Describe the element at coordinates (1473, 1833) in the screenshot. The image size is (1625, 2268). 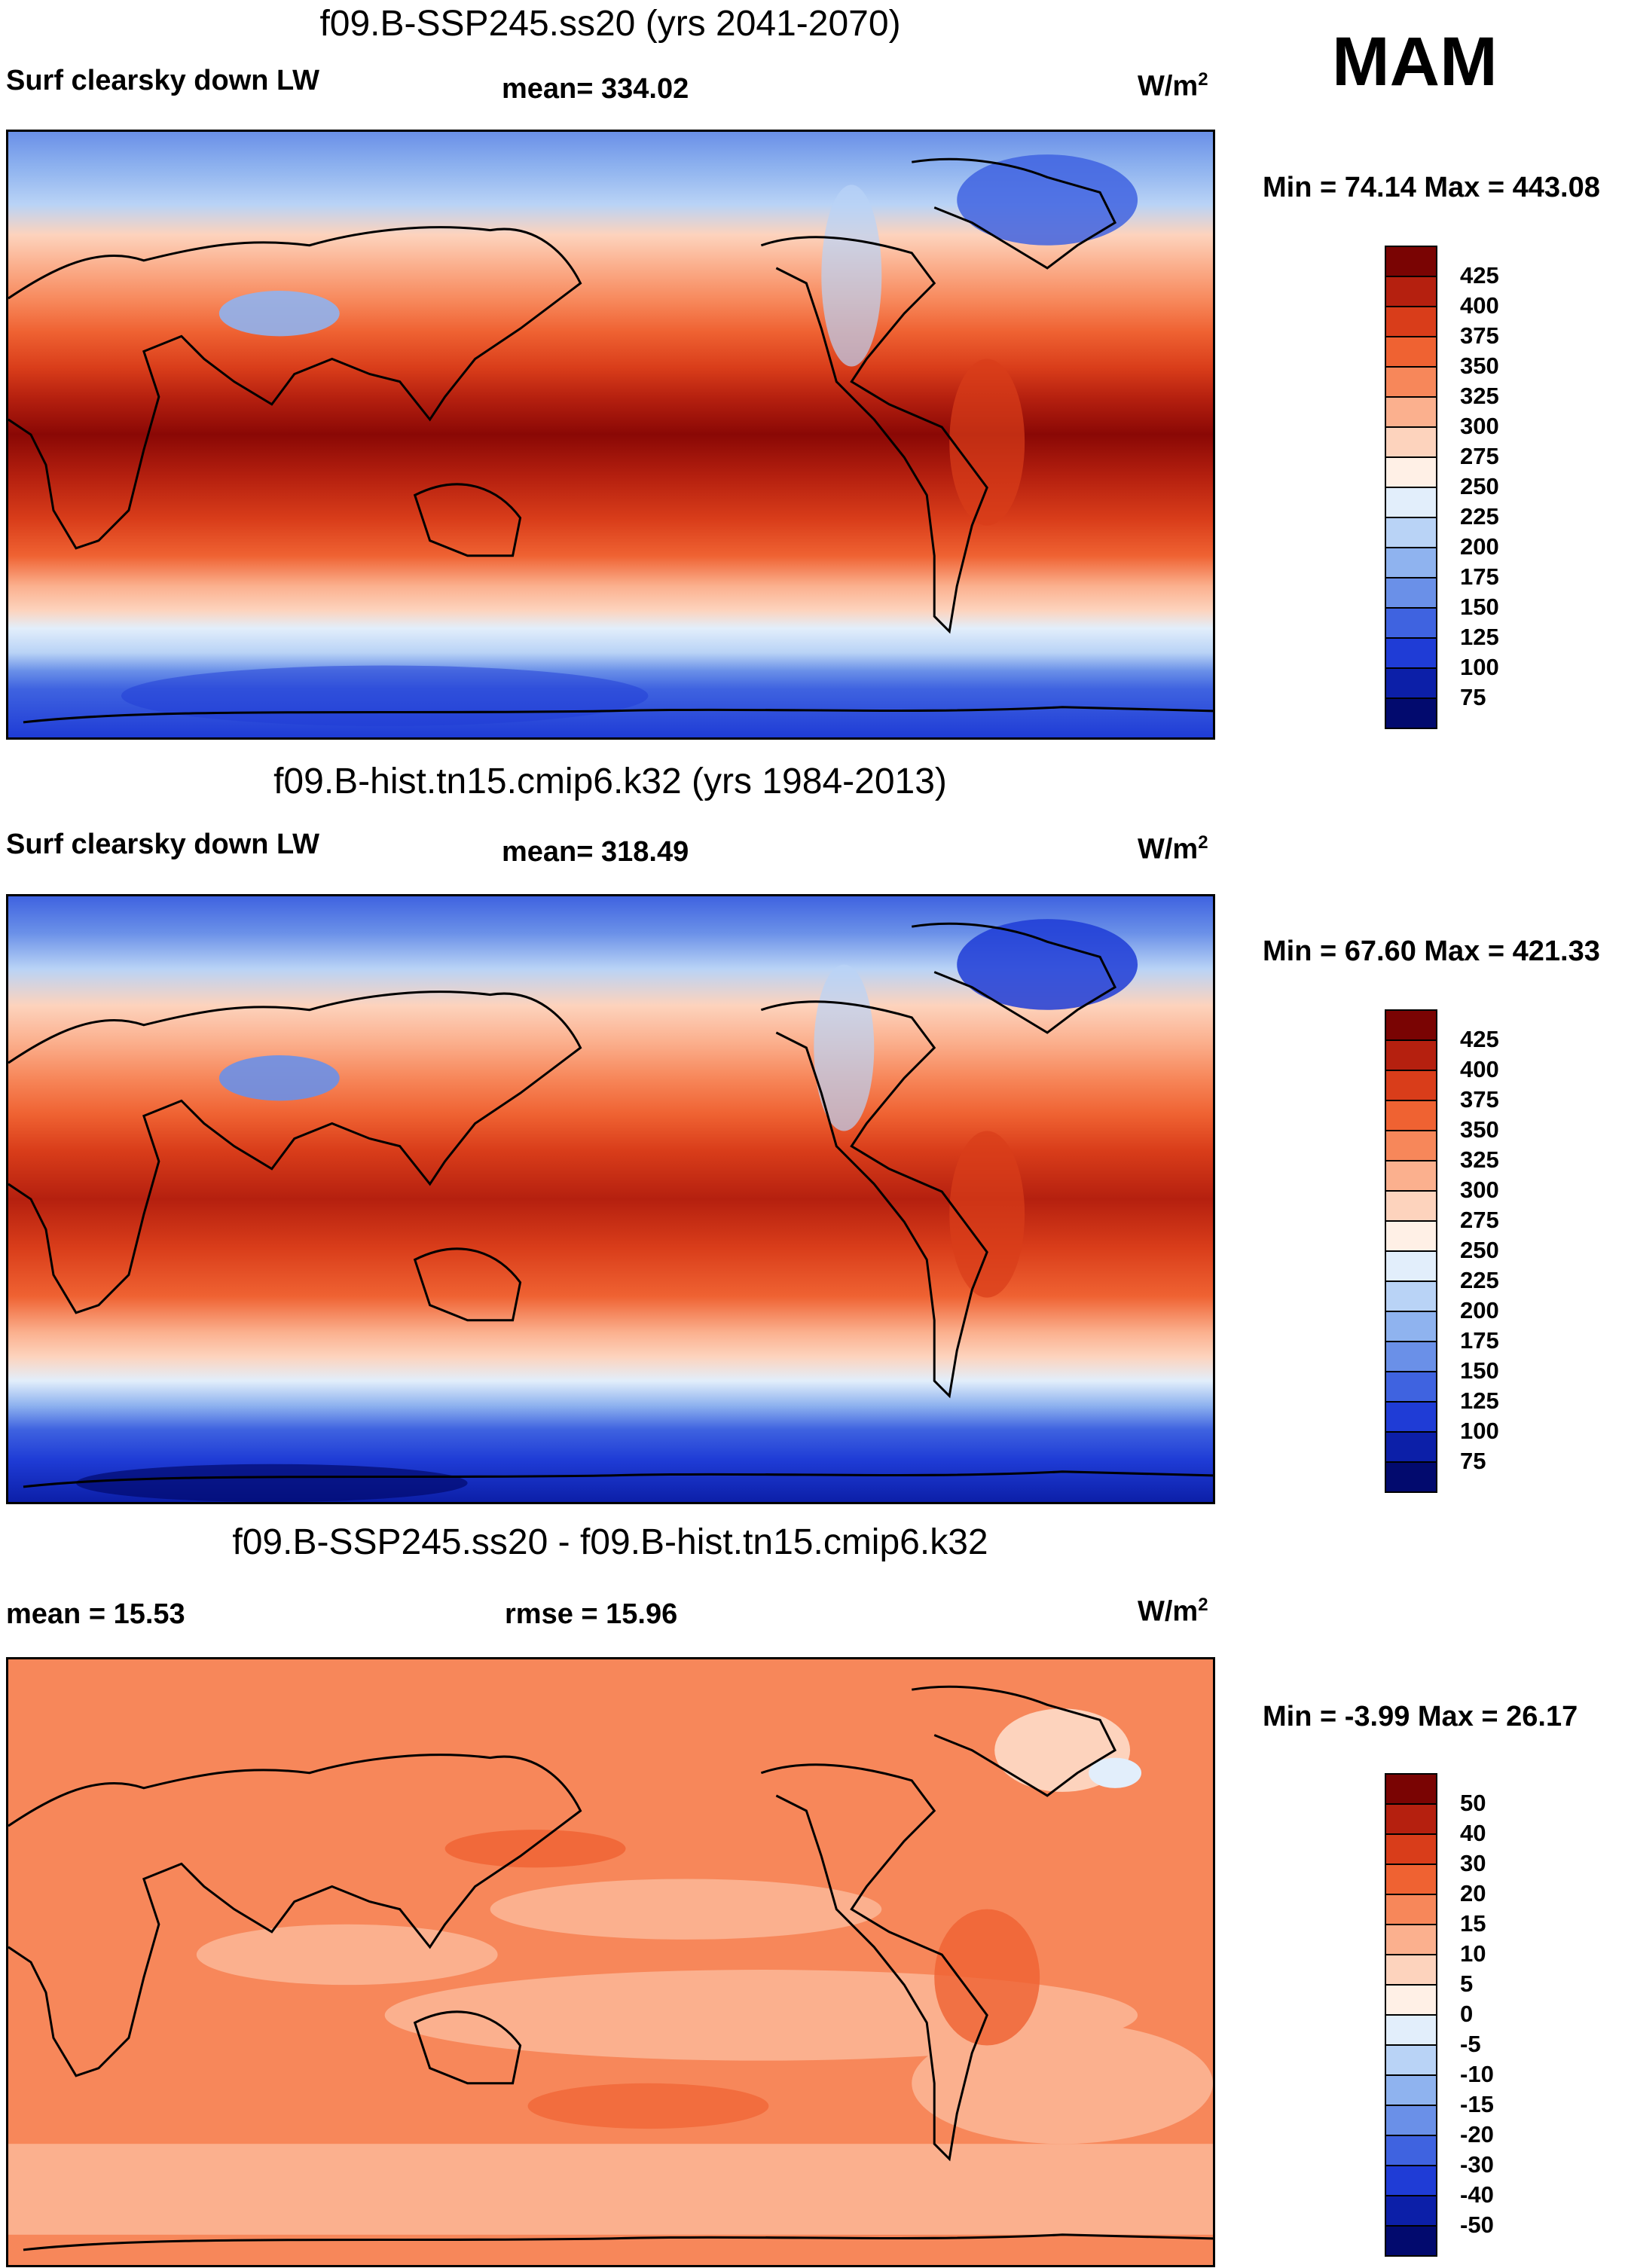
I see `colorbar-tick-label: 40` at that location.